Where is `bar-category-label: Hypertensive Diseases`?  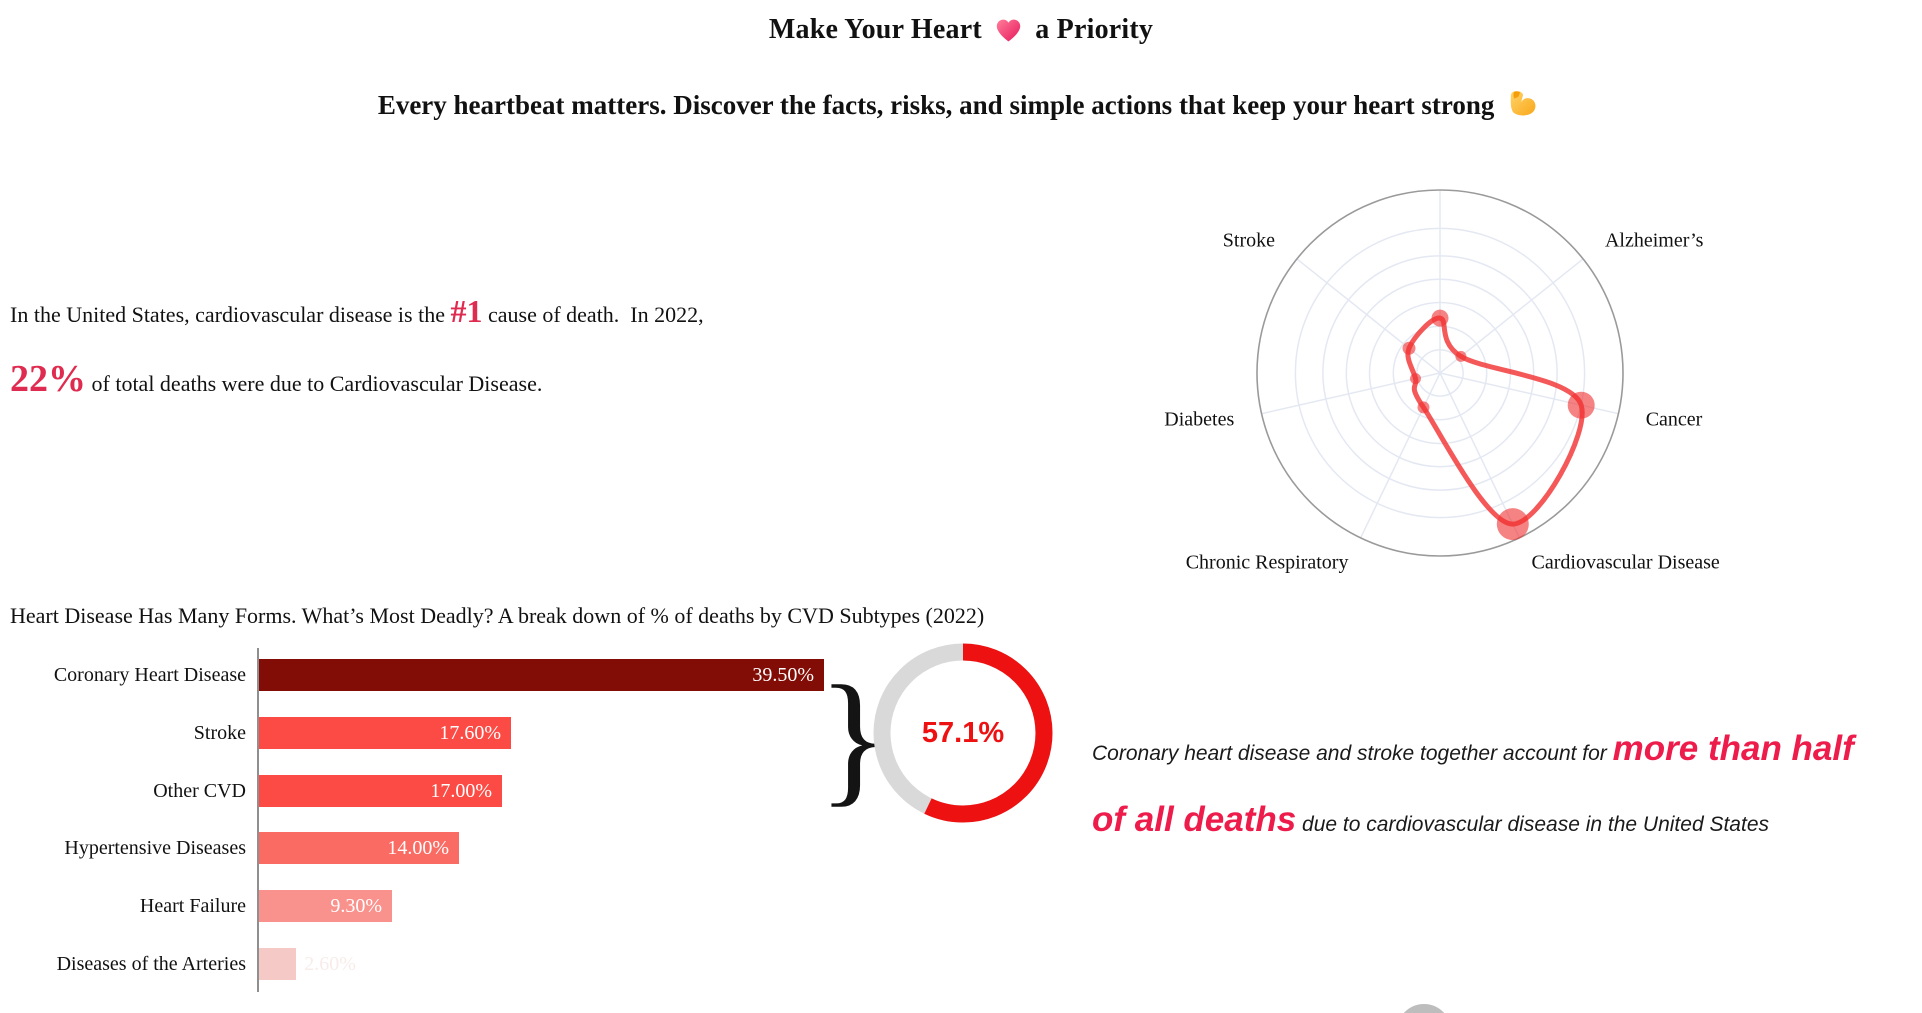
bar-category-label: Hypertensive Diseases is located at coordinates (155, 848).